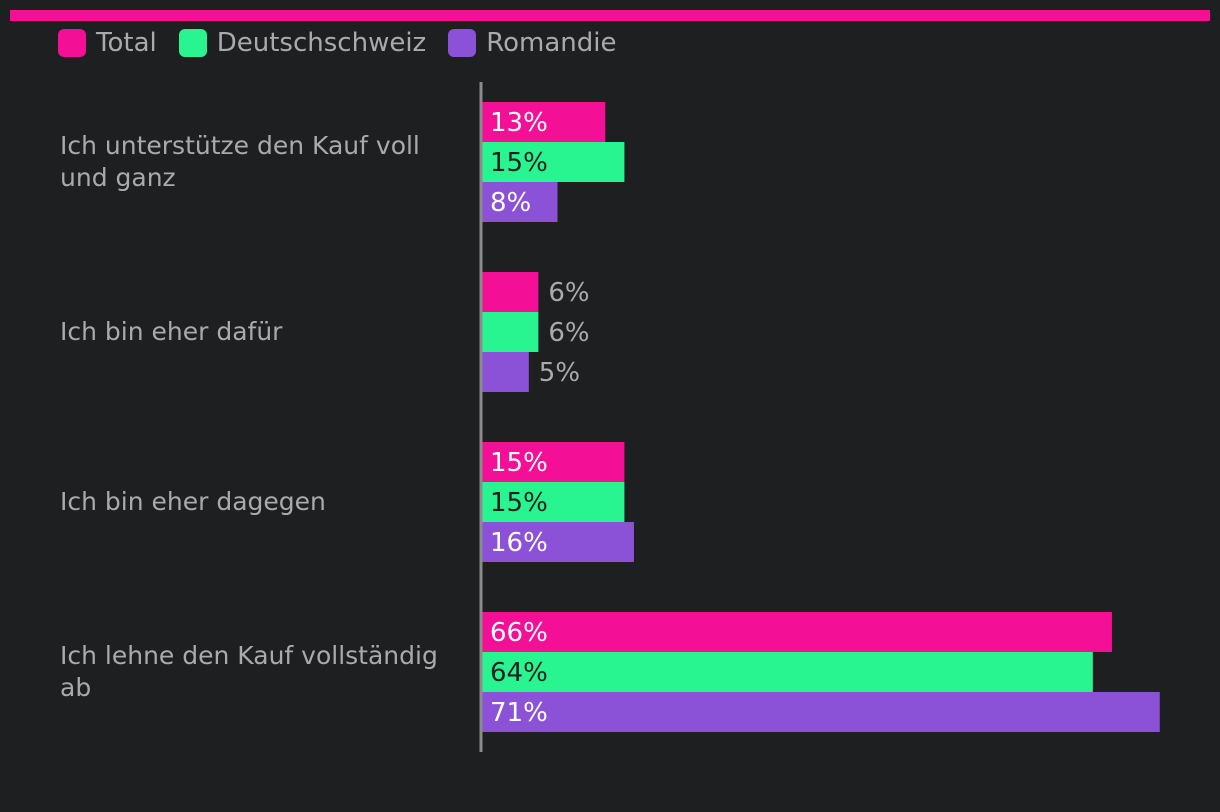 This screenshot has height=812, width=1220. Describe the element at coordinates (519, 673) in the screenshot. I see `data-label-deutschschweiz-3: 64%` at that location.